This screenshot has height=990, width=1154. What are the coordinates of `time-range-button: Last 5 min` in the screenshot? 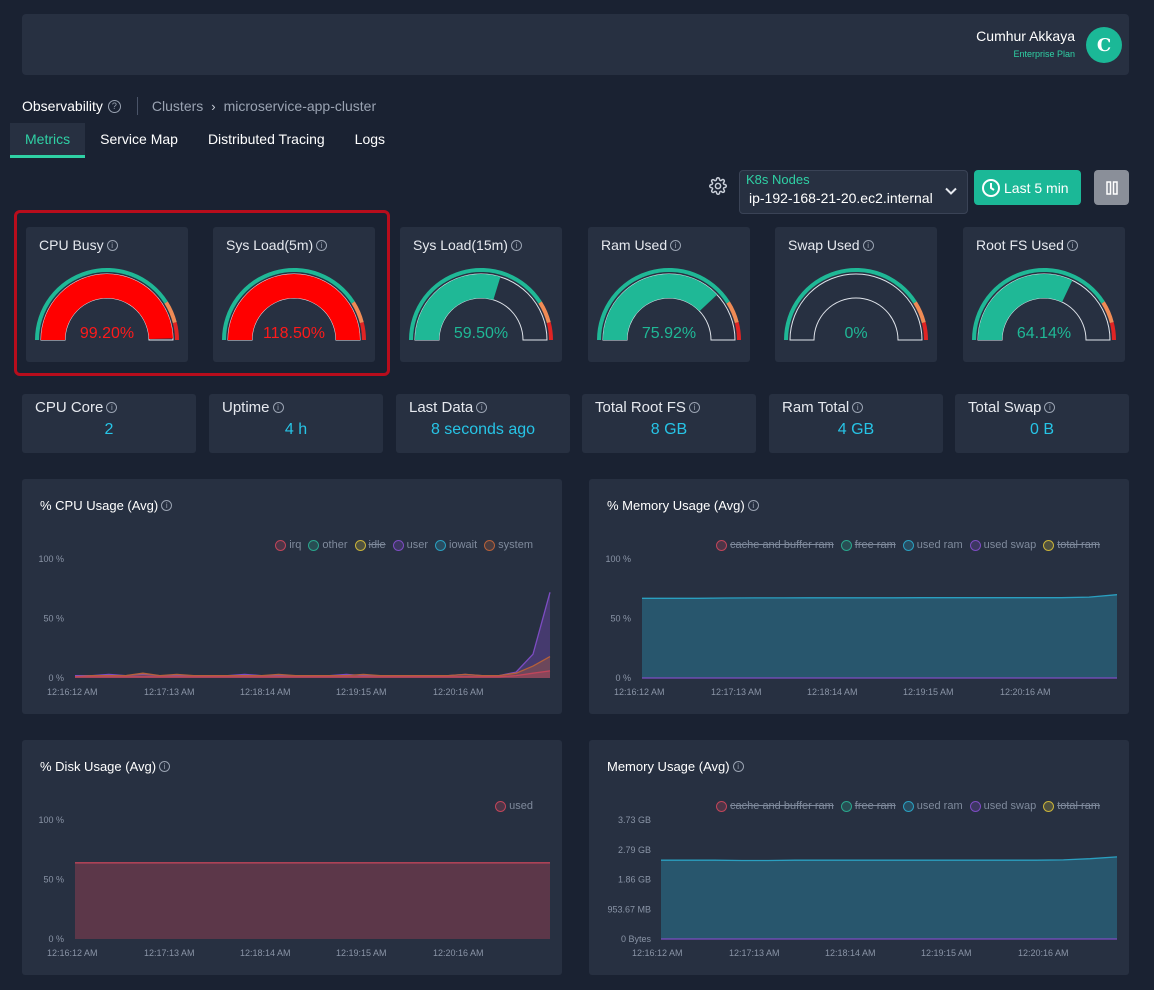 It's located at (1027, 187).